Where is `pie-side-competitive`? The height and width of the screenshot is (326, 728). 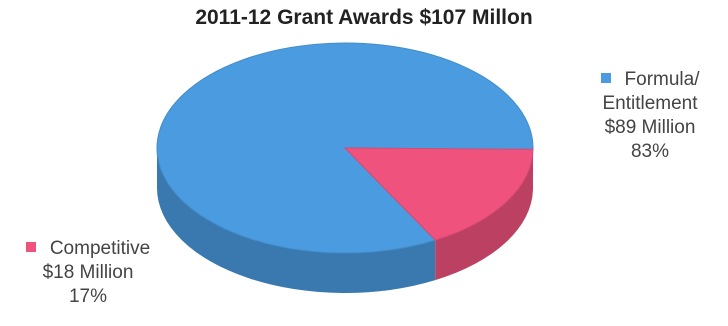 pie-side-competitive is located at coordinates (484, 215).